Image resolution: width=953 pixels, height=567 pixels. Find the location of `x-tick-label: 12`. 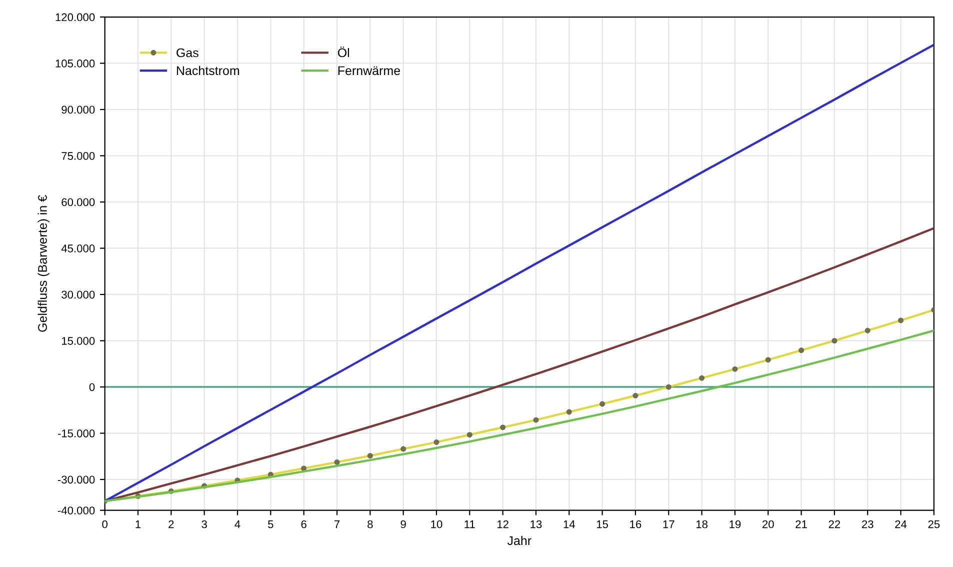

x-tick-label: 12 is located at coordinates (502, 524).